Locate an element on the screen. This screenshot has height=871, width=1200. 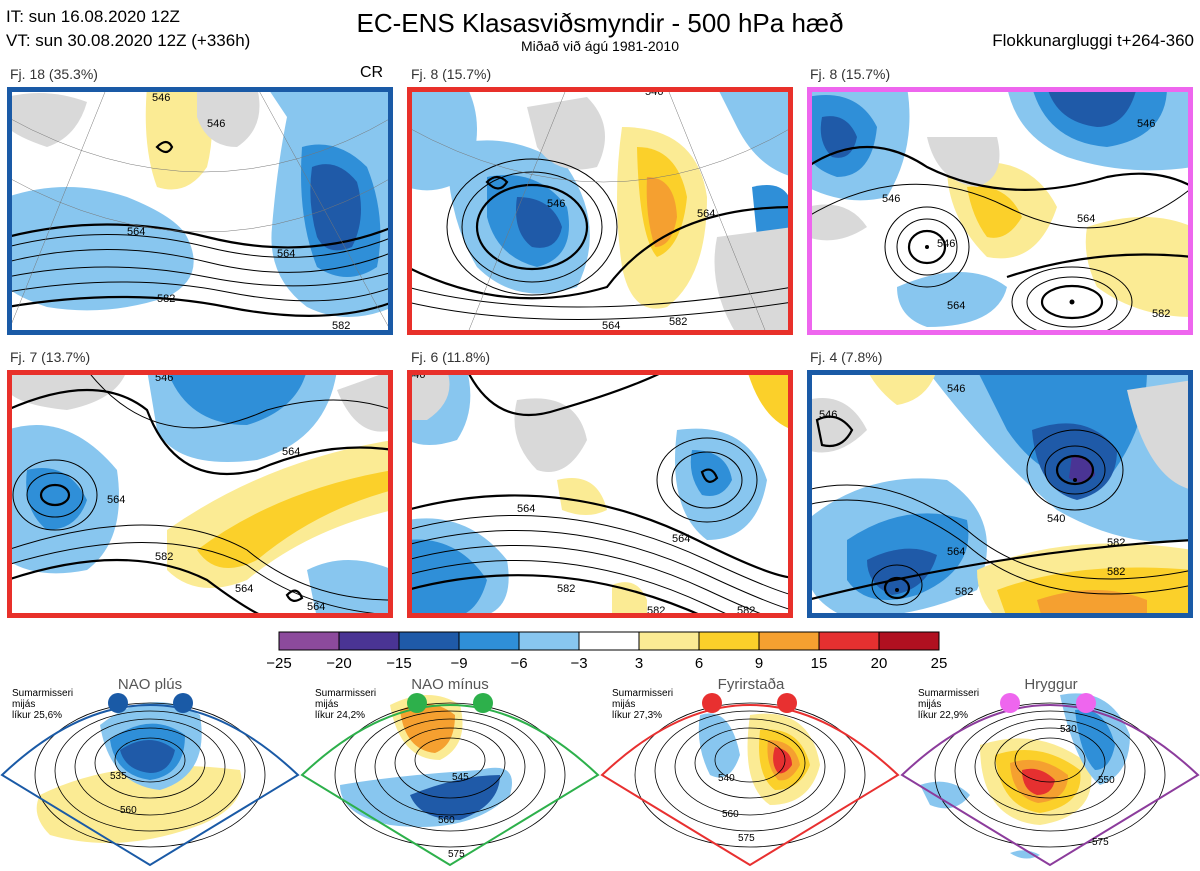
note-line: líkur 27,3% is located at coordinates (637, 715).